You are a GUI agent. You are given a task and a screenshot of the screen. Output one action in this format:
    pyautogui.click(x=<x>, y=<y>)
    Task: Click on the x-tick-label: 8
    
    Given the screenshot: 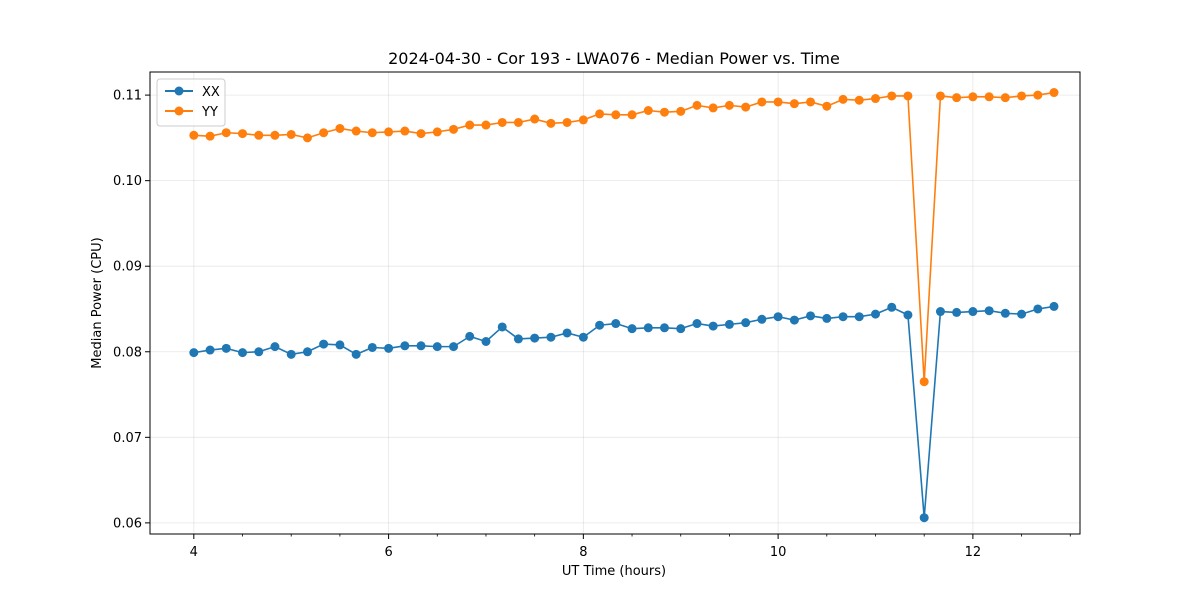 What is the action you would take?
    pyautogui.click(x=583, y=552)
    